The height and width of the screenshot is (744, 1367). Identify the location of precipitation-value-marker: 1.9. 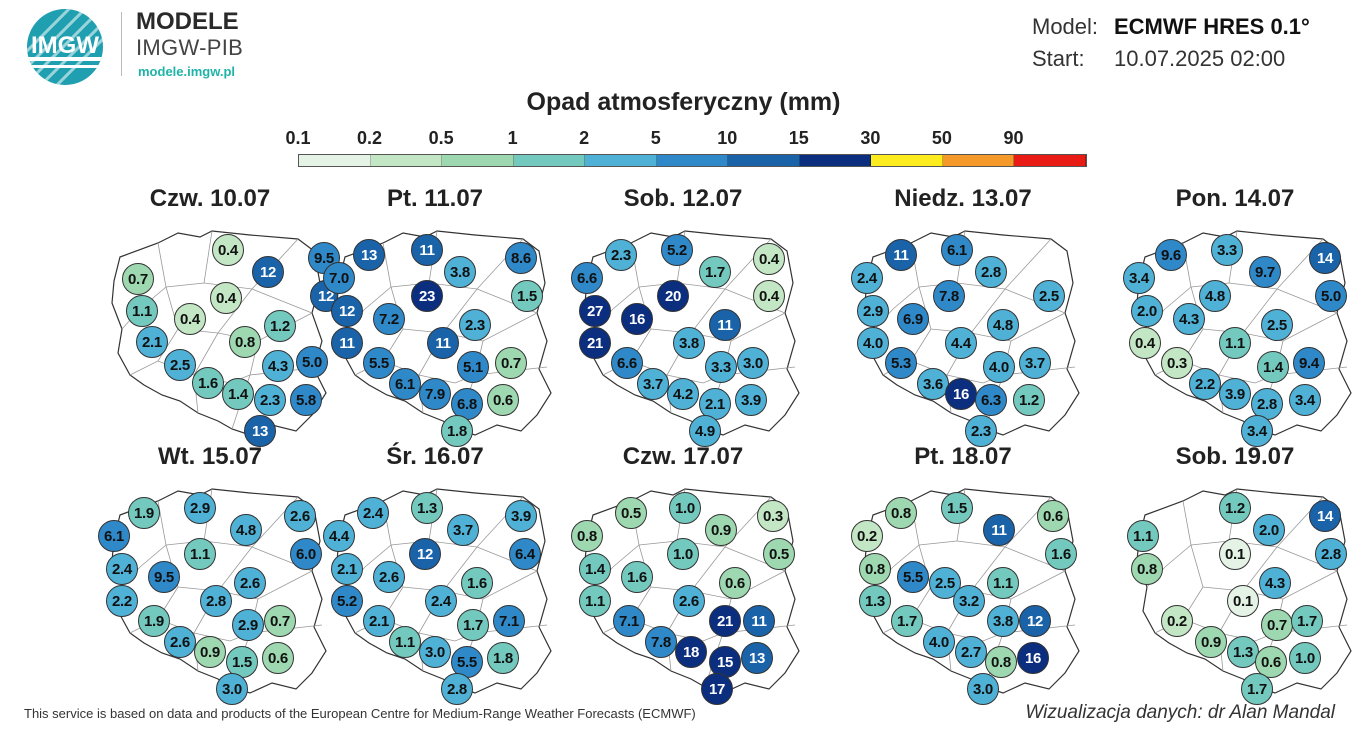
(154, 621).